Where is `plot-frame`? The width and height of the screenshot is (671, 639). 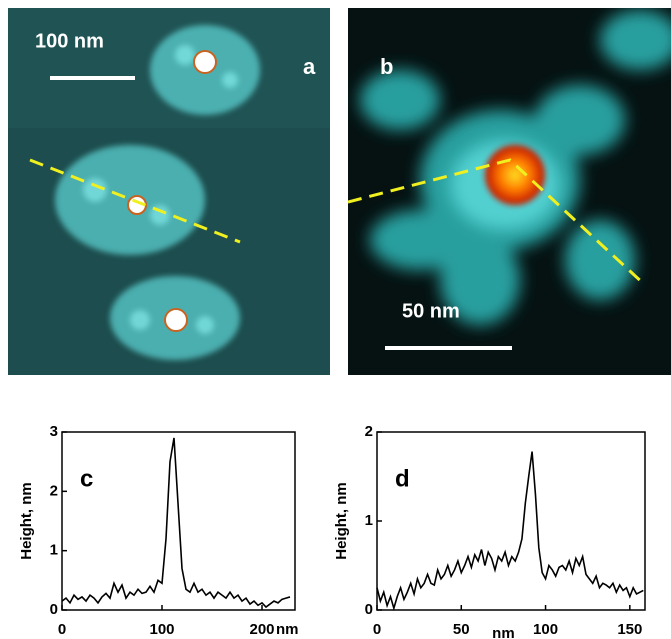 plot-frame is located at coordinates (178, 521).